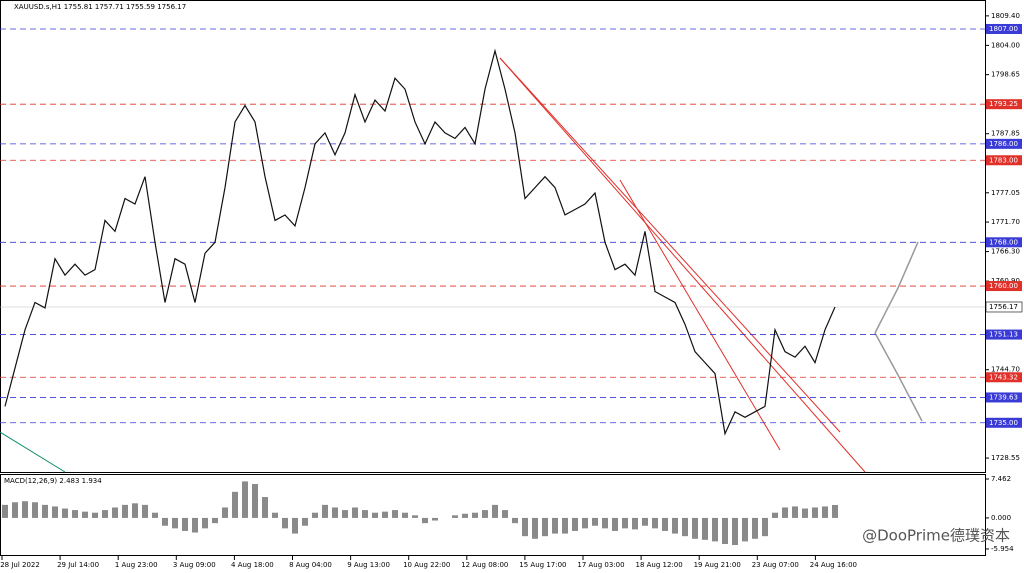 The image size is (1024, 573). I want to click on x-tick-label: 29 Jul 14:00, so click(78, 565).